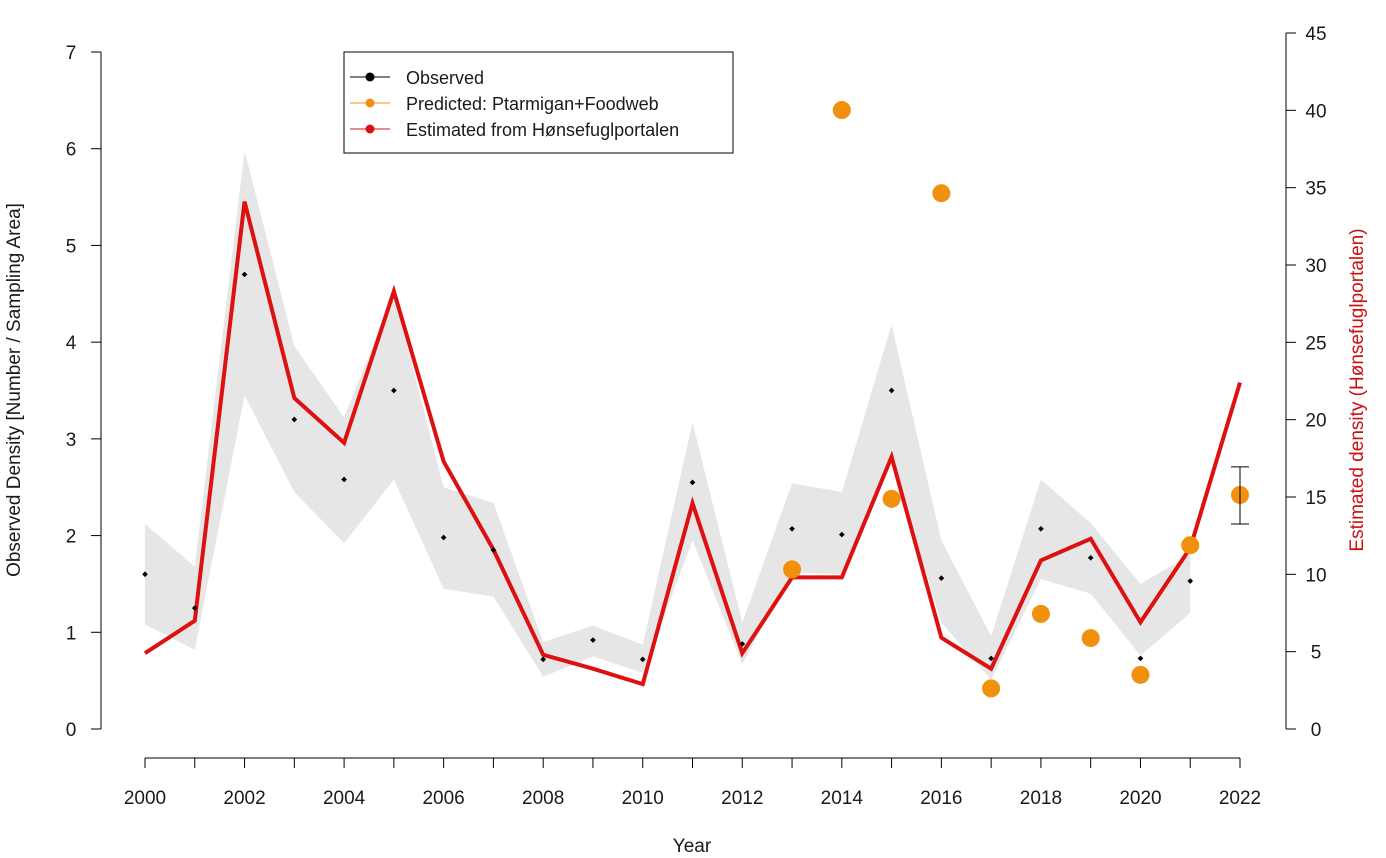 This screenshot has width=1386, height=858. What do you see at coordinates (1315, 498) in the screenshot?
I see `right-y-tick-label: 15` at bounding box center [1315, 498].